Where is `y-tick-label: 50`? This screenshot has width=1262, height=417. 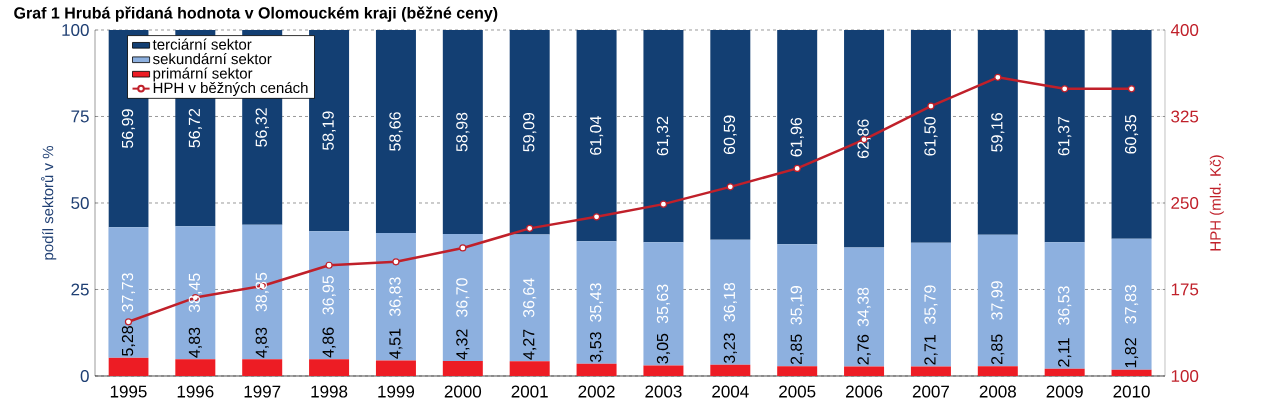
y-tick-label: 50 is located at coordinates (80, 203).